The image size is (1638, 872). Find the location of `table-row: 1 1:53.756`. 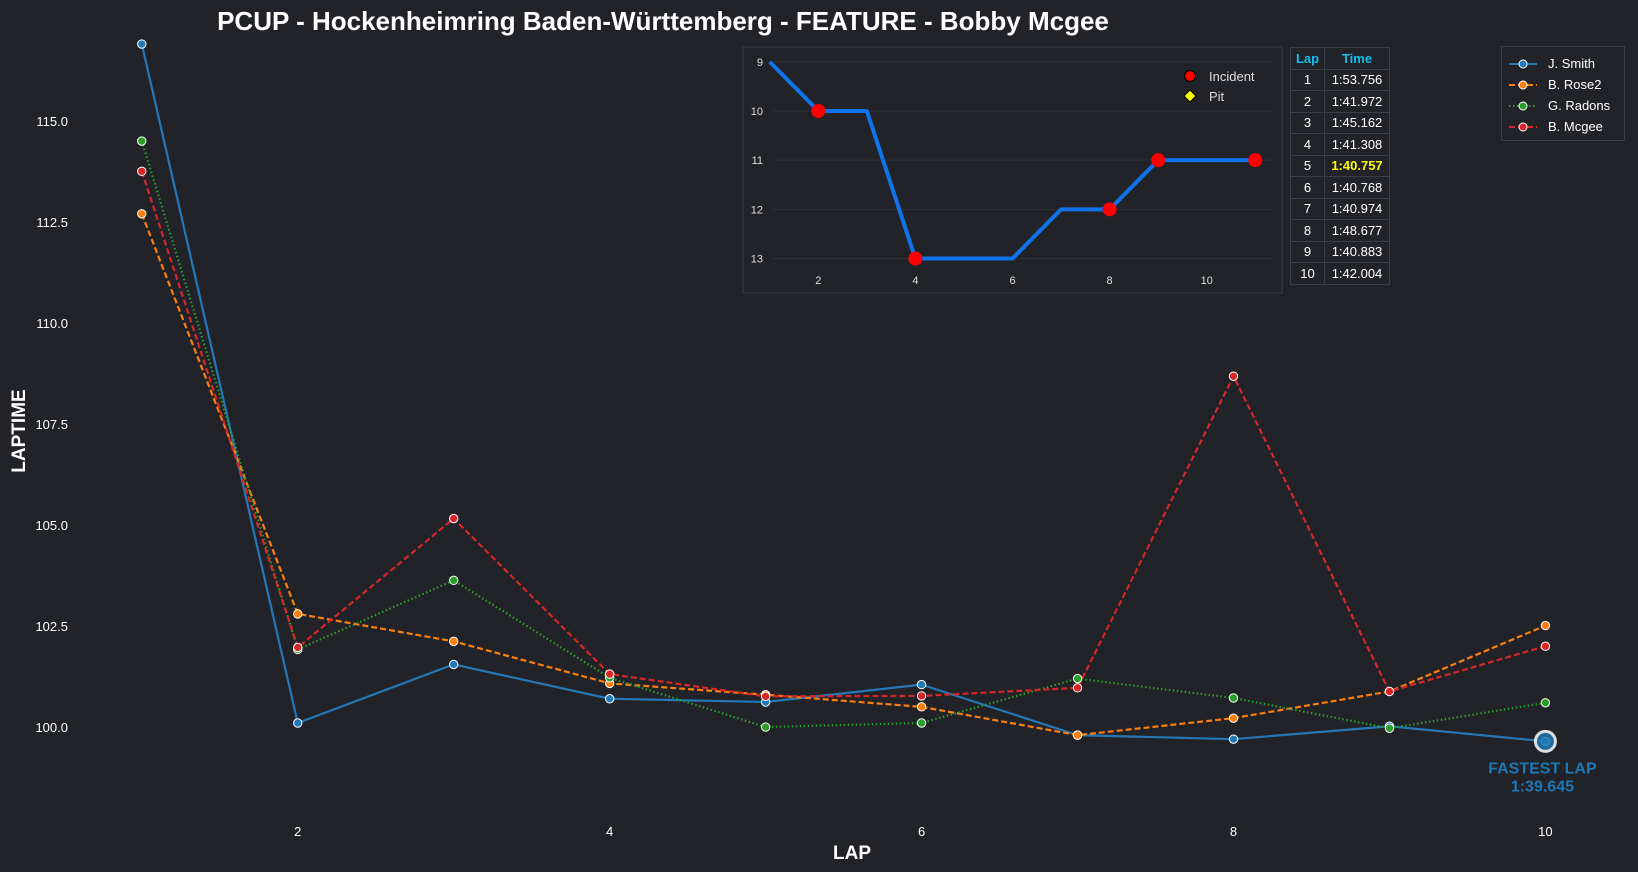

table-row: 1 1:53.756 is located at coordinates (1340, 79).